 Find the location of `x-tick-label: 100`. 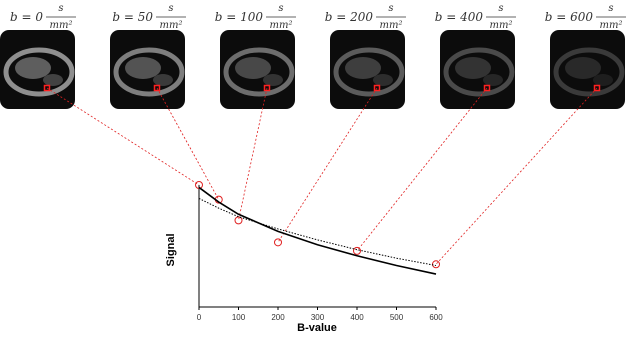

x-tick-label: 100 is located at coordinates (239, 317).